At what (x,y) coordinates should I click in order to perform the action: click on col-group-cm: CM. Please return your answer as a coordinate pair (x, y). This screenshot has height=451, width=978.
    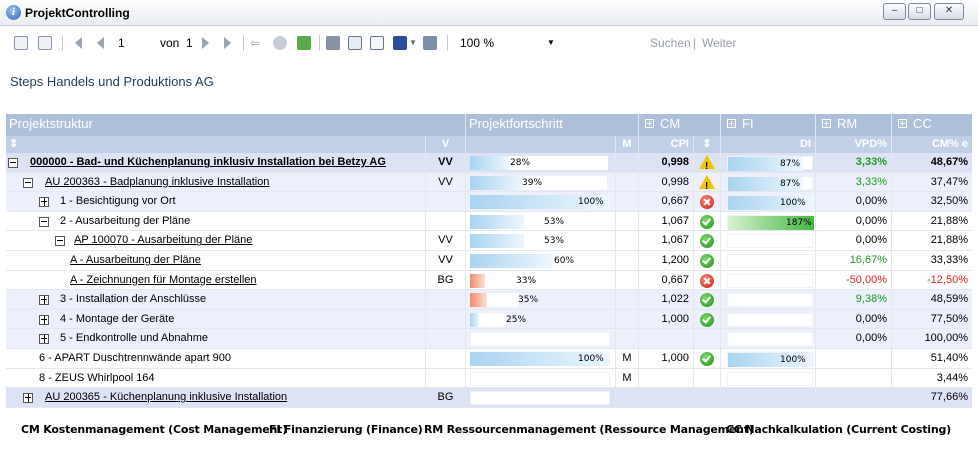
    Looking at the image, I should click on (680, 125).